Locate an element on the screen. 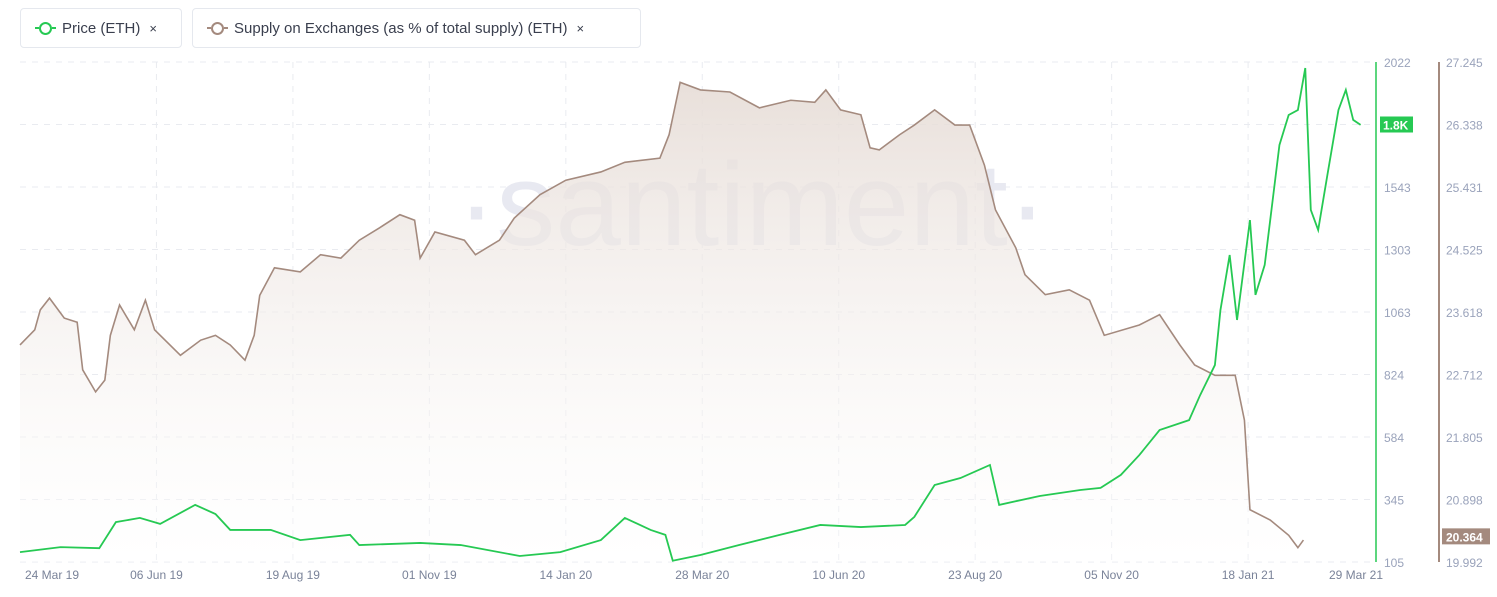  price-y-tick-label: 1063 is located at coordinates (1397, 313).